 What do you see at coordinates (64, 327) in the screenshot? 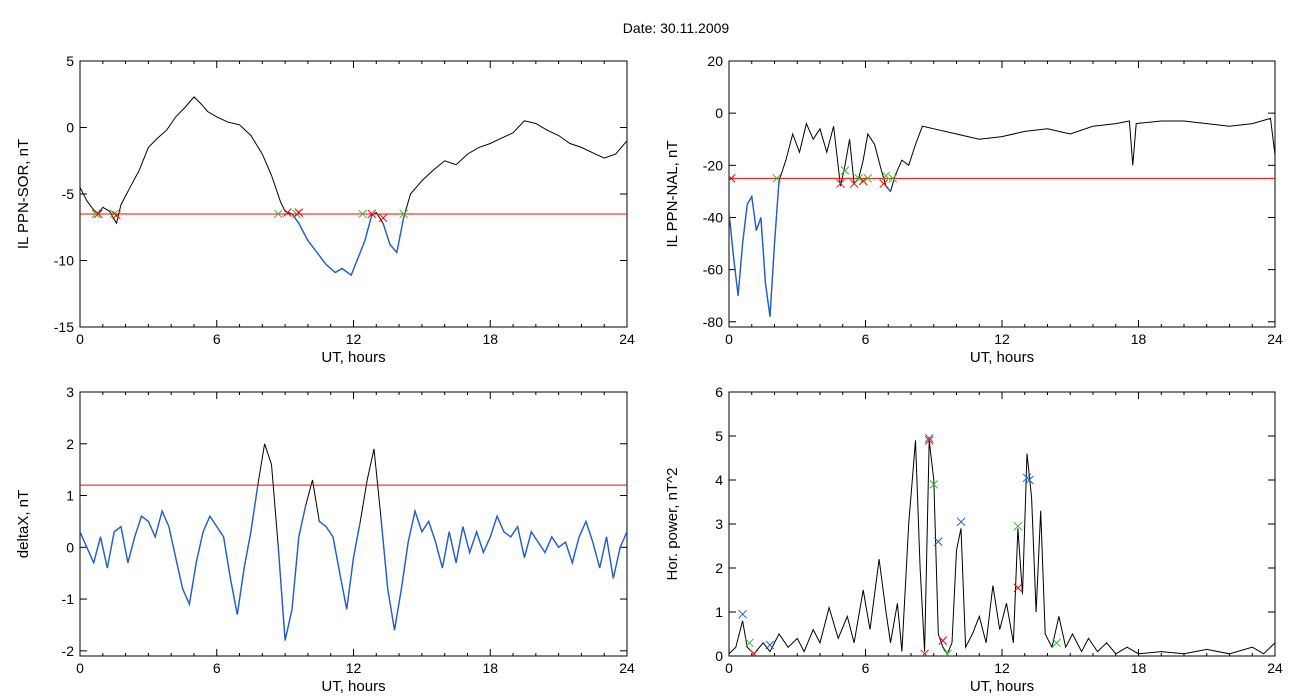
I see `y-tick-label: -15` at bounding box center [64, 327].